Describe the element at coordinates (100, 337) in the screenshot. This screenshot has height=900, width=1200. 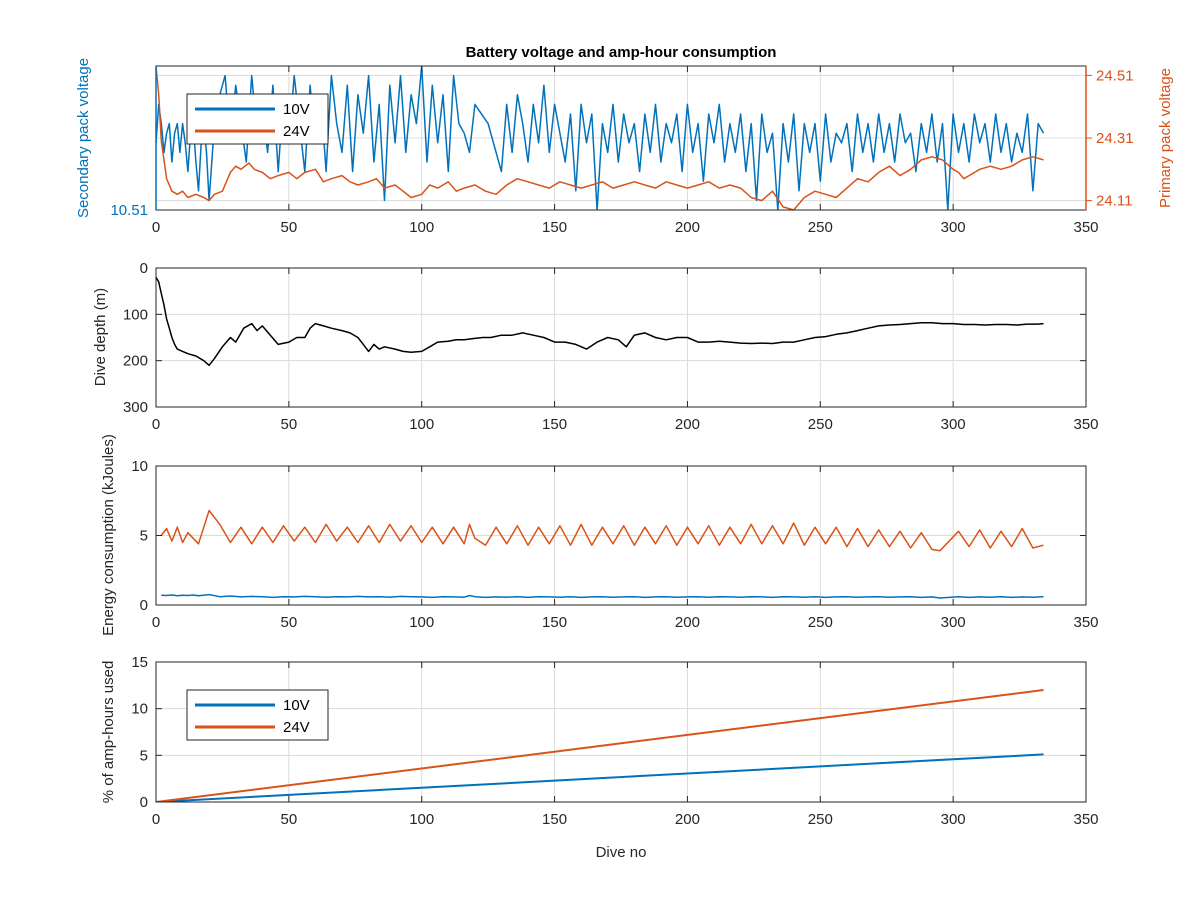
I see `y-label-depth: Dive depth (m)` at that location.